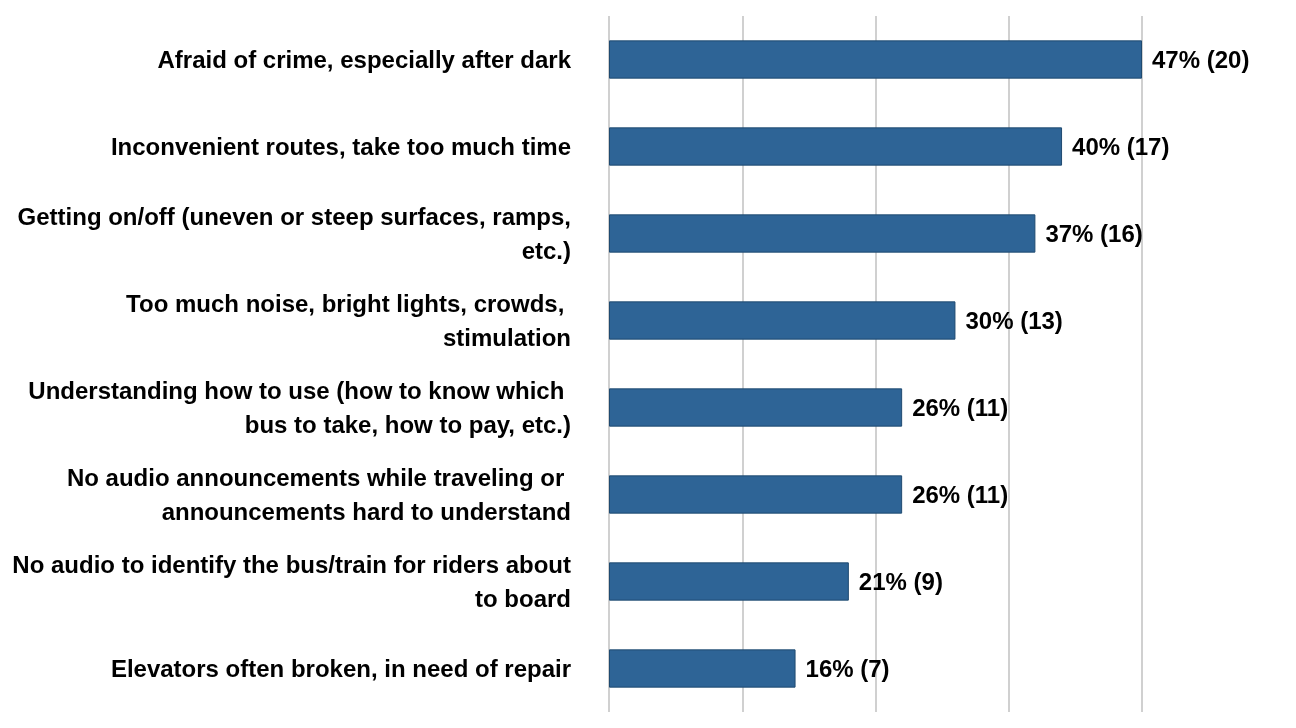 The width and height of the screenshot is (1296, 728). Describe the element at coordinates (291, 581) in the screenshot. I see `y-tick-label: No audio to identify the bus/train for riders about to board` at that location.